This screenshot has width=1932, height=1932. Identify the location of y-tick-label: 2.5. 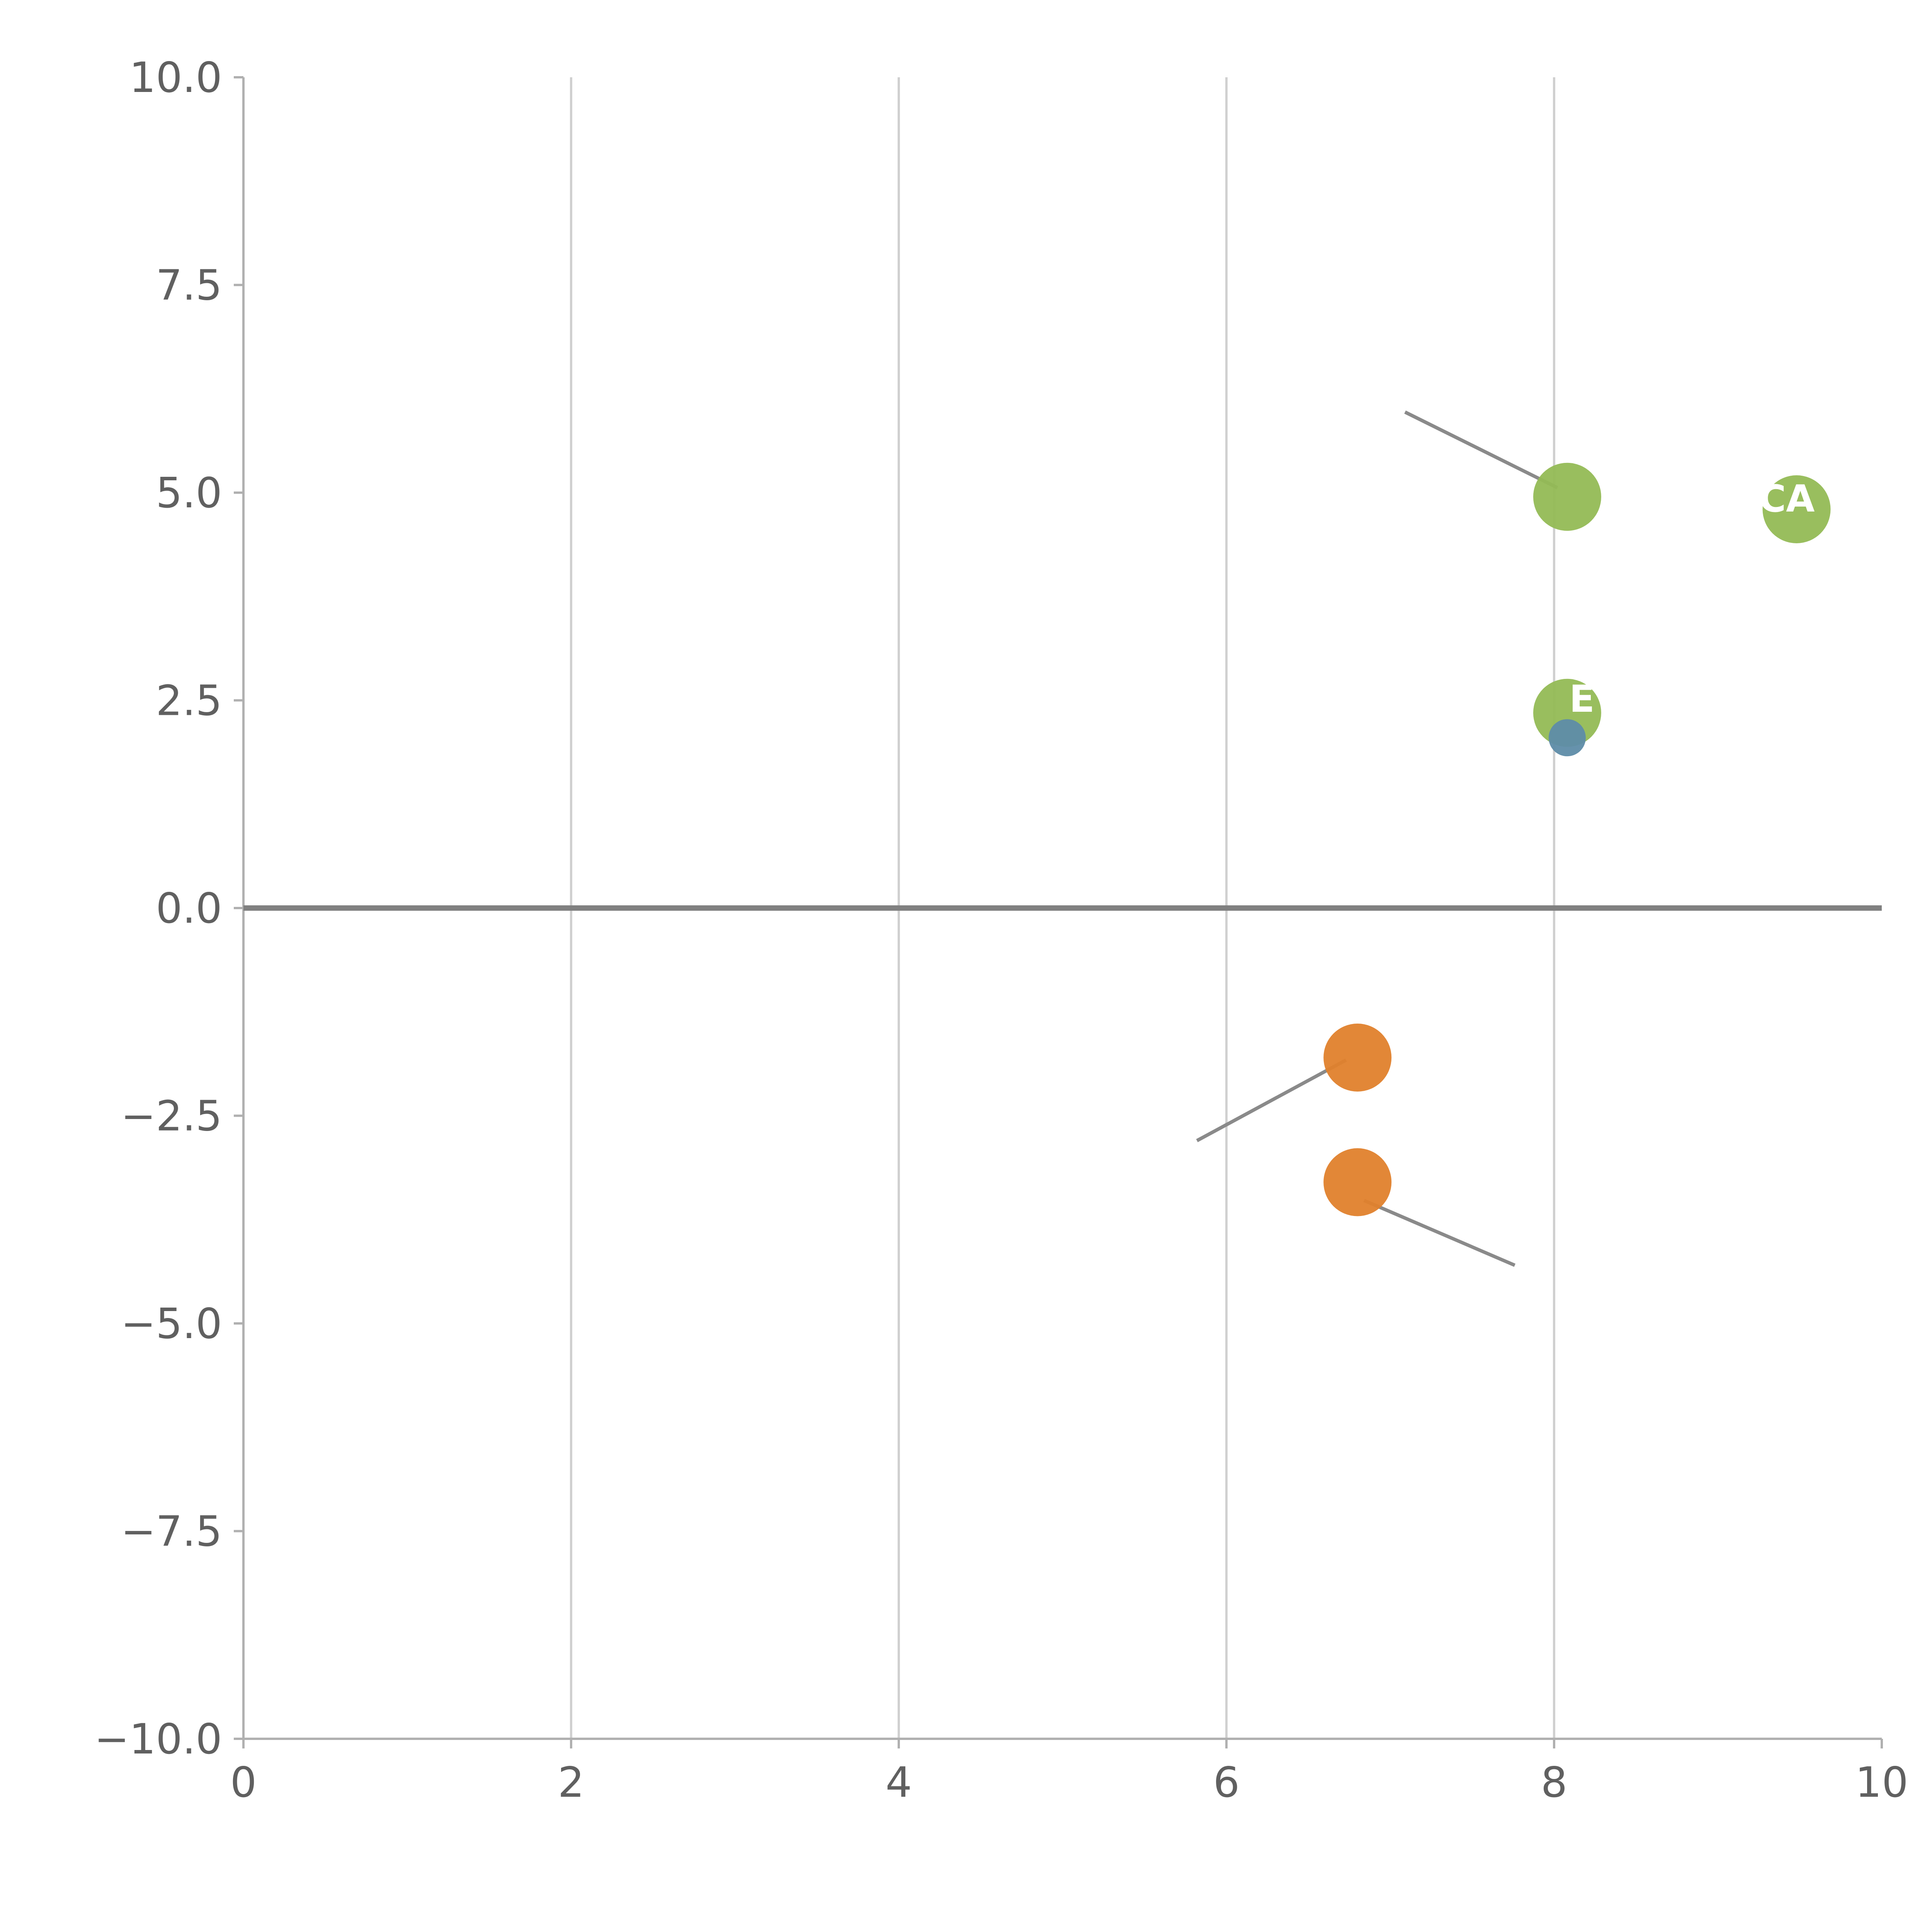
(189, 701).